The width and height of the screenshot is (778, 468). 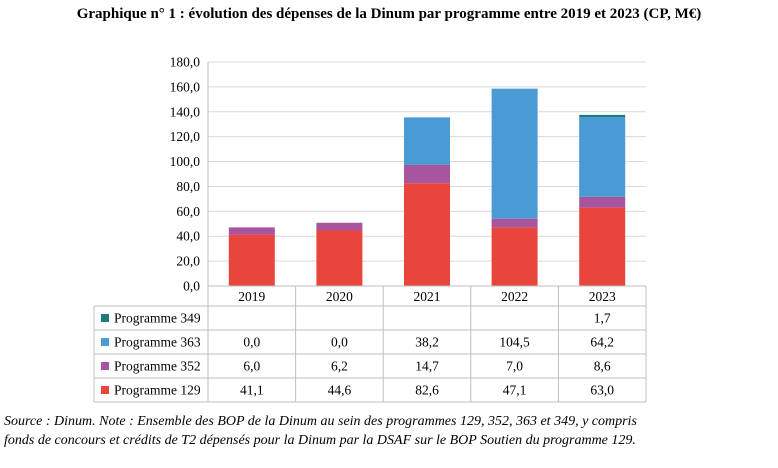 What do you see at coordinates (514, 296) in the screenshot?
I see `x-tick-label: 2022` at bounding box center [514, 296].